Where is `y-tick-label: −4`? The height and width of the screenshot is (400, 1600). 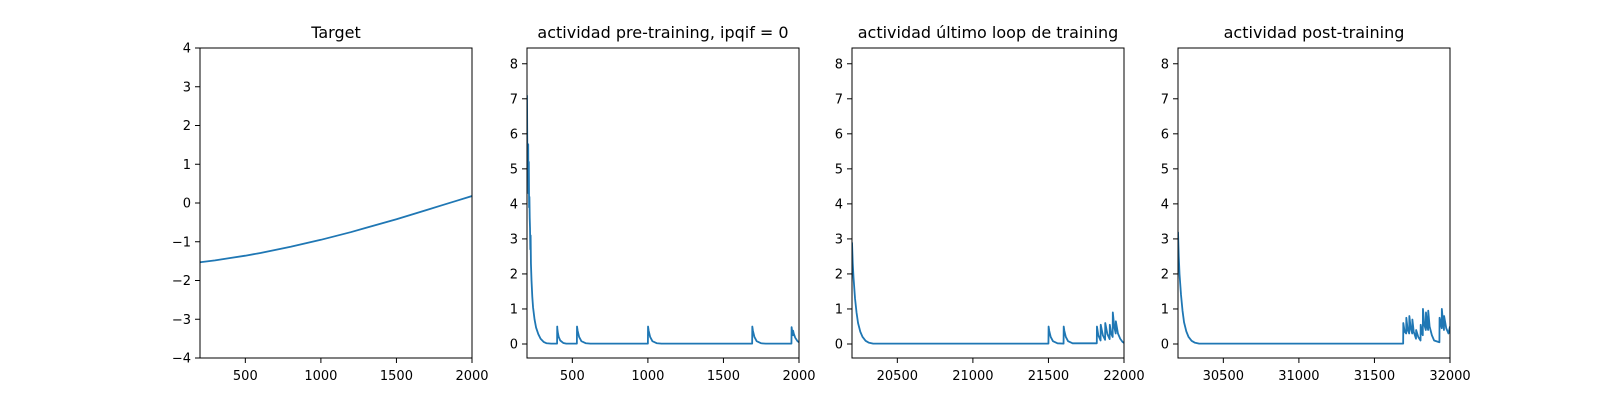
y-tick-label: −4 is located at coordinates (181, 359).